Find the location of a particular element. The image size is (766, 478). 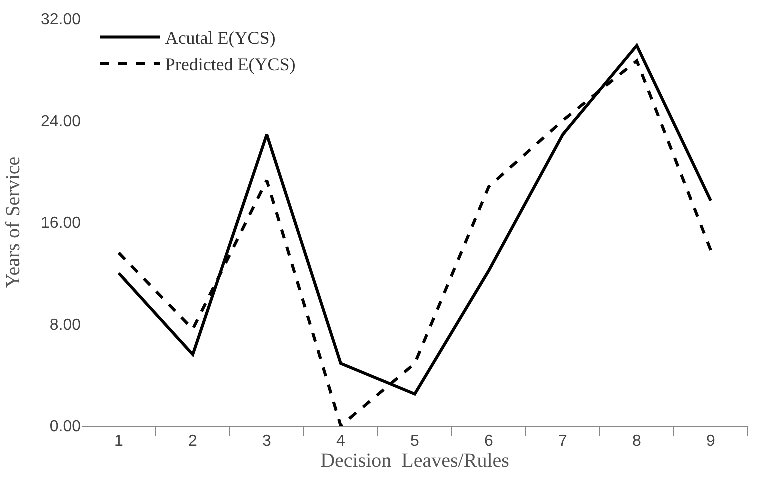

x-tick-label: 5 is located at coordinates (415, 441).